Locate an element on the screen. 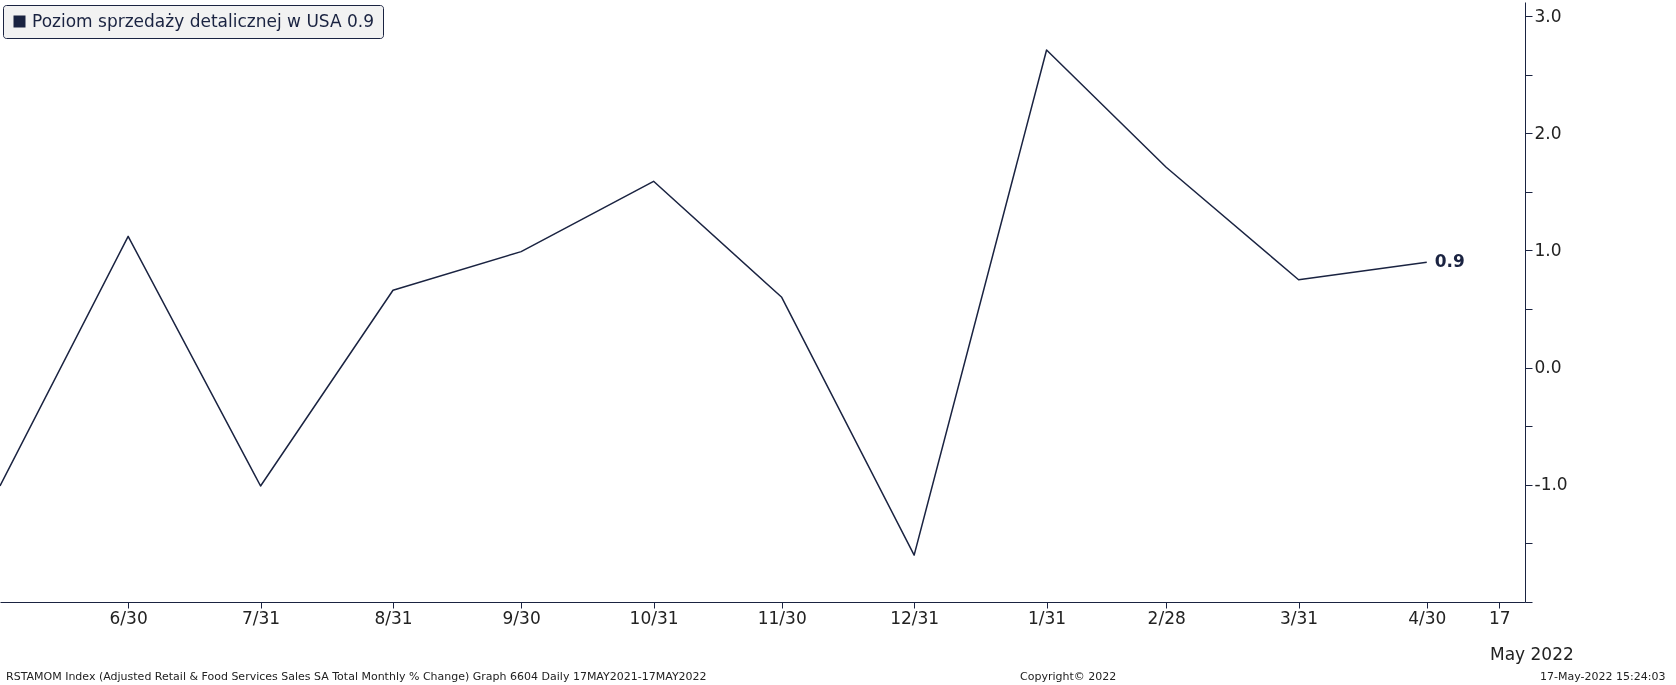  x-tick-label: 11/30 is located at coordinates (782, 617).